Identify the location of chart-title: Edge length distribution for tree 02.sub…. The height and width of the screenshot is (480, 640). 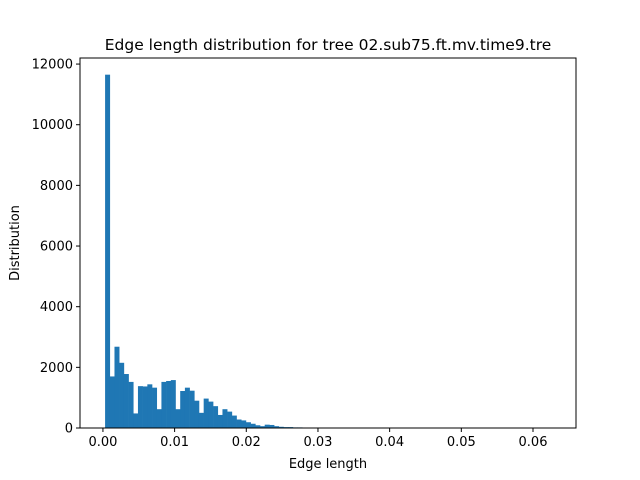
(328, 45).